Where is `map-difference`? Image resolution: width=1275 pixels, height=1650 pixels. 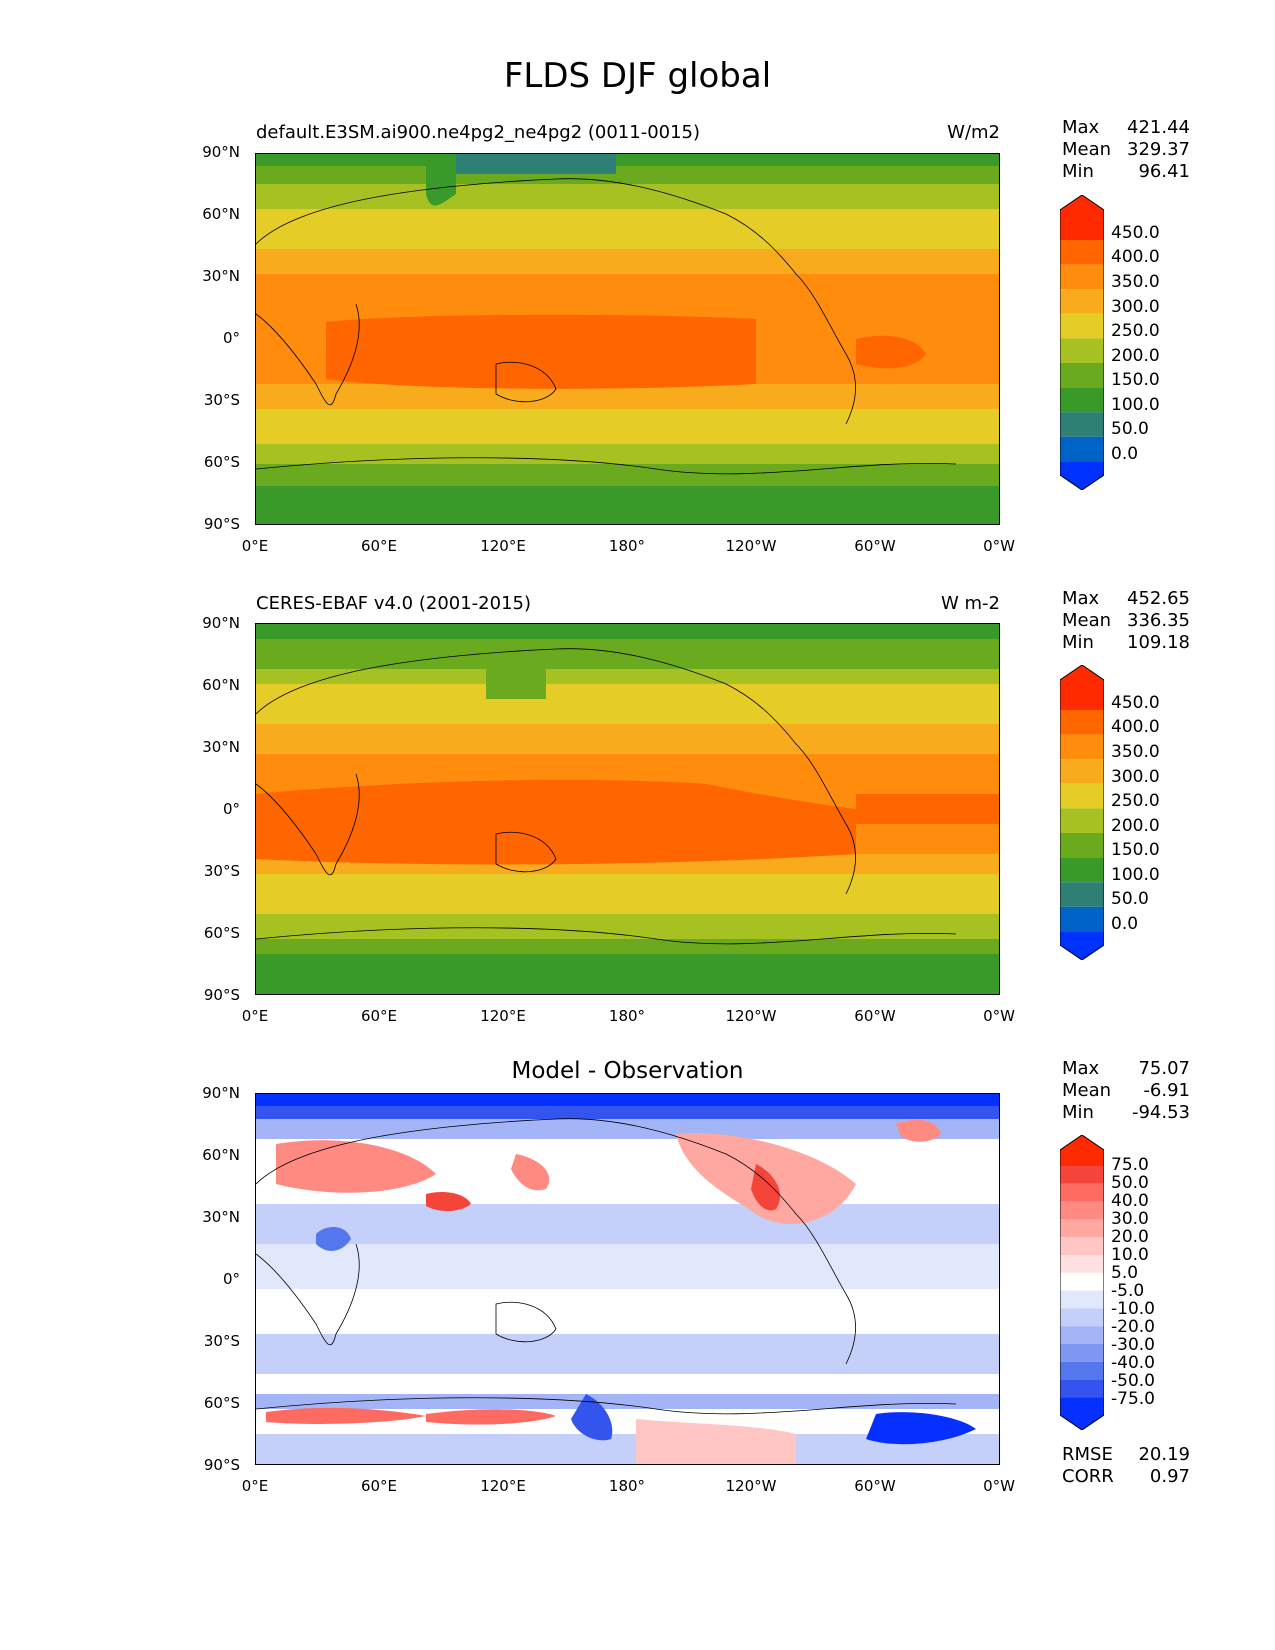
map-difference is located at coordinates (627, 1279).